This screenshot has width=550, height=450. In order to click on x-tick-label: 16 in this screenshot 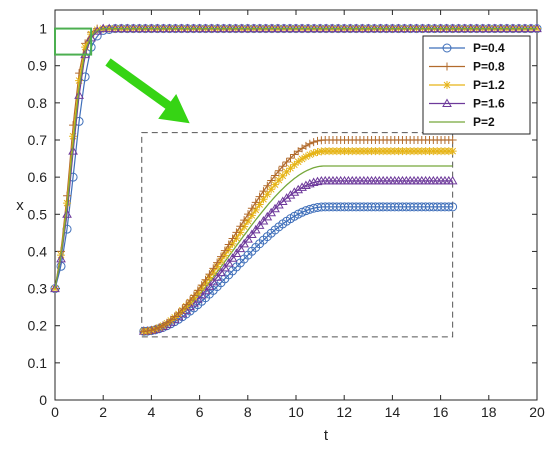, I will do `click(441, 412)`.